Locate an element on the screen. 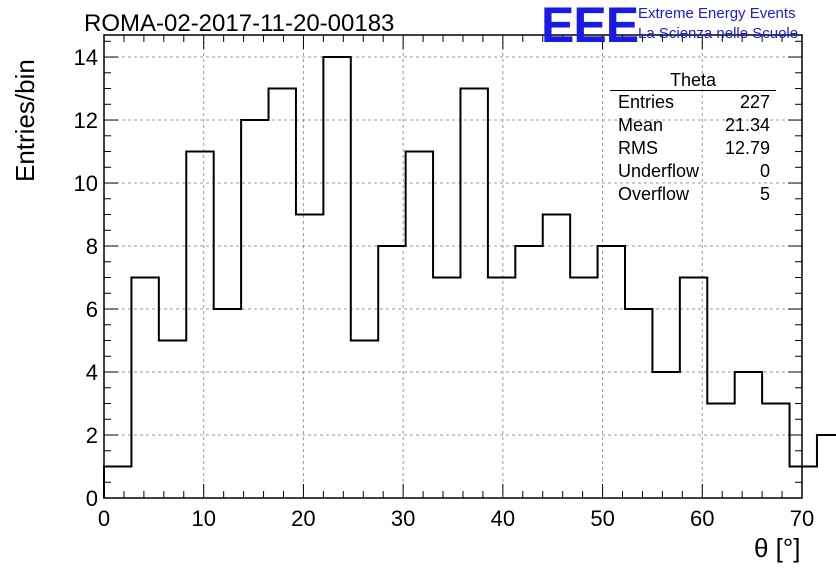  x-tick-label: 40 is located at coordinates (503, 518).